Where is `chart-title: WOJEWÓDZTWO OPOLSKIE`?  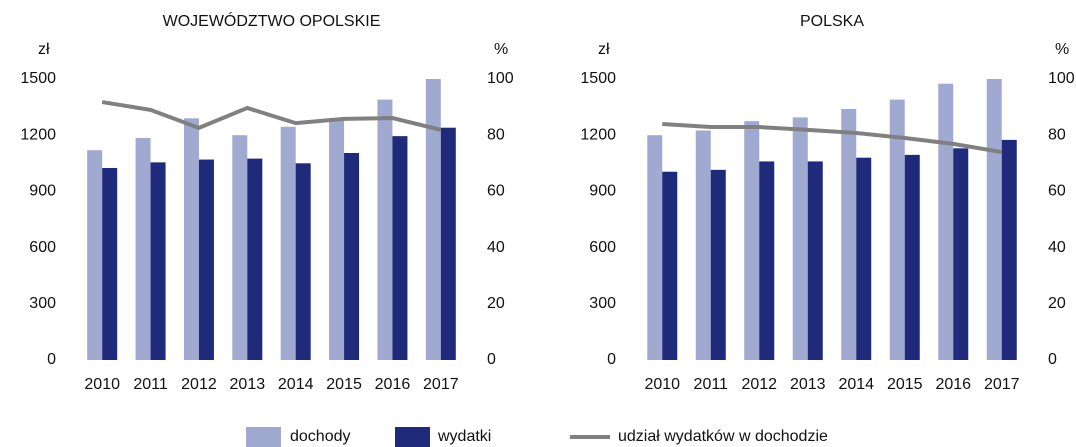 chart-title: WOJEWÓDZTWO OPOLSKIE is located at coordinates (272, 20).